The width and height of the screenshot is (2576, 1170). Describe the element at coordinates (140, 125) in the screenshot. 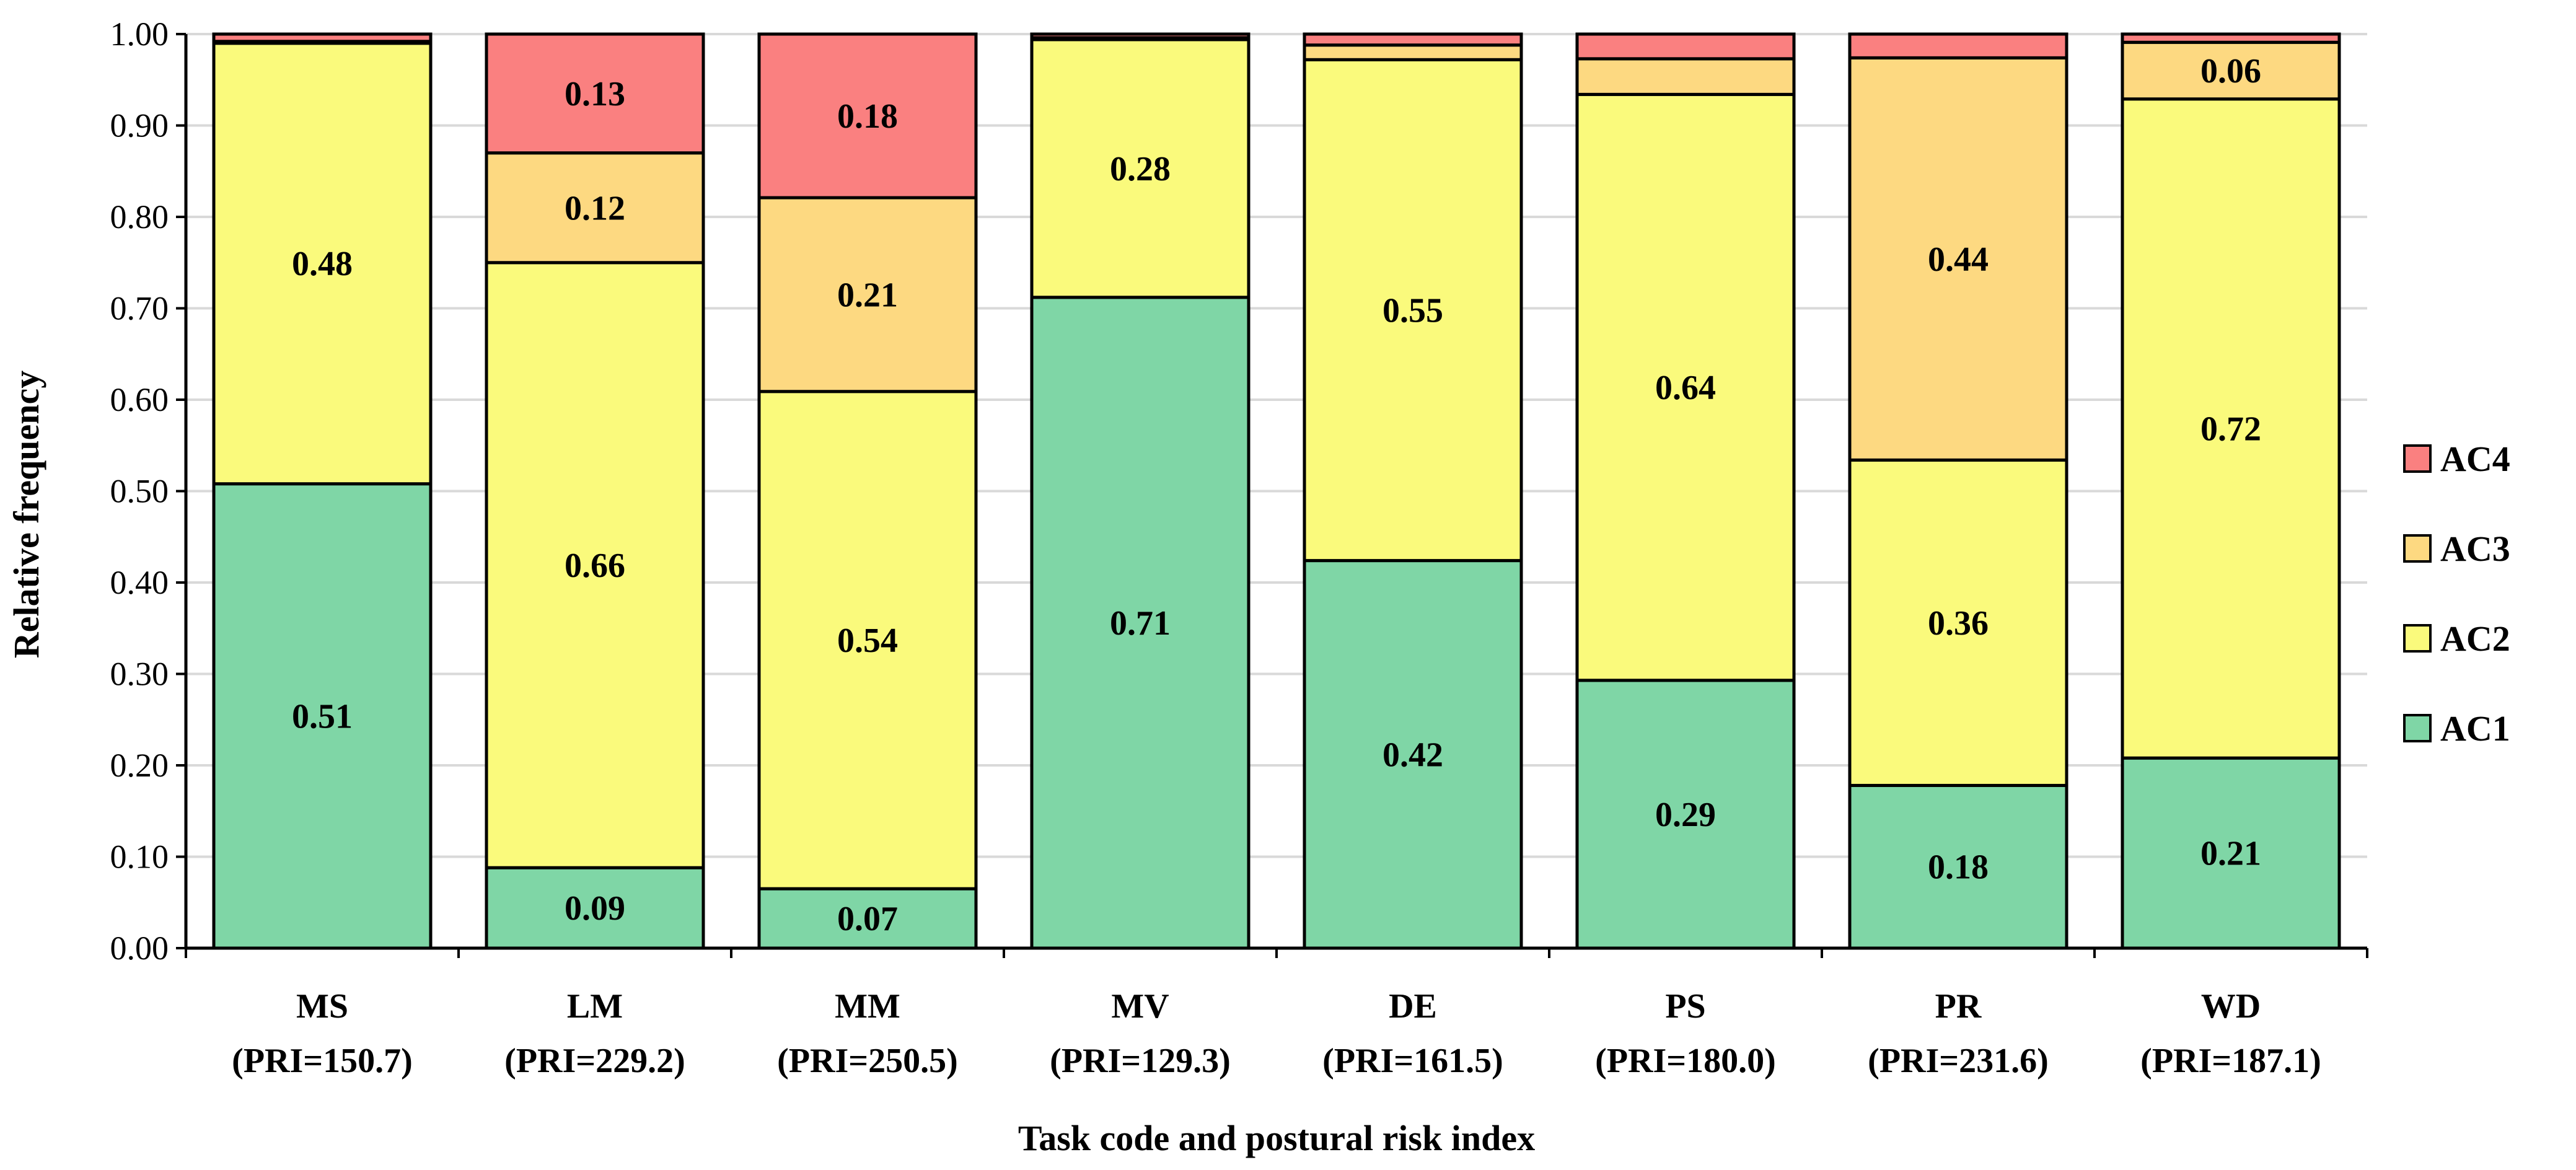

I see `y-tick-label: 0.90` at that location.